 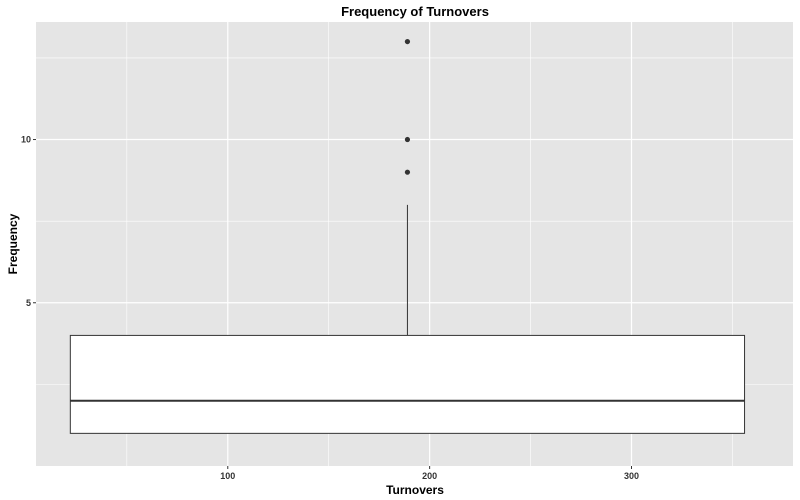 What do you see at coordinates (631, 476) in the screenshot?
I see `x-tick-label: 300` at bounding box center [631, 476].